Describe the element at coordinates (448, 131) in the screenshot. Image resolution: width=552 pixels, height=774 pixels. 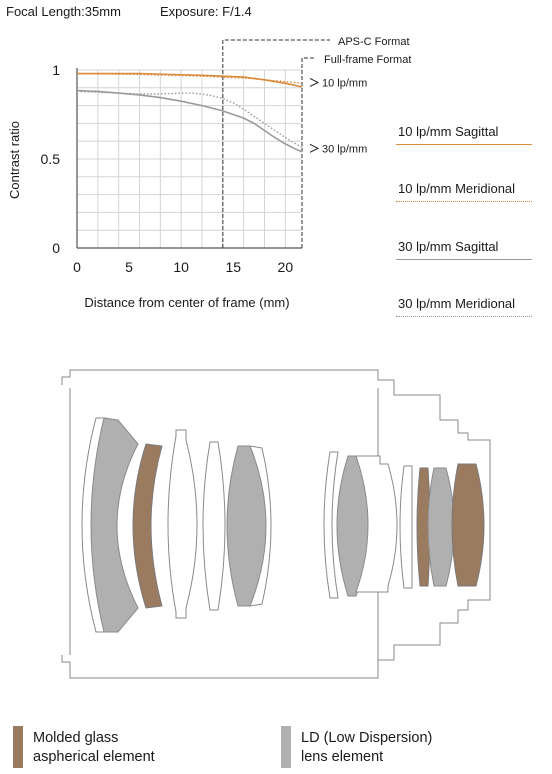
I see `legend-label-10-sagittal: 10 lp/mm Sagittal` at that location.